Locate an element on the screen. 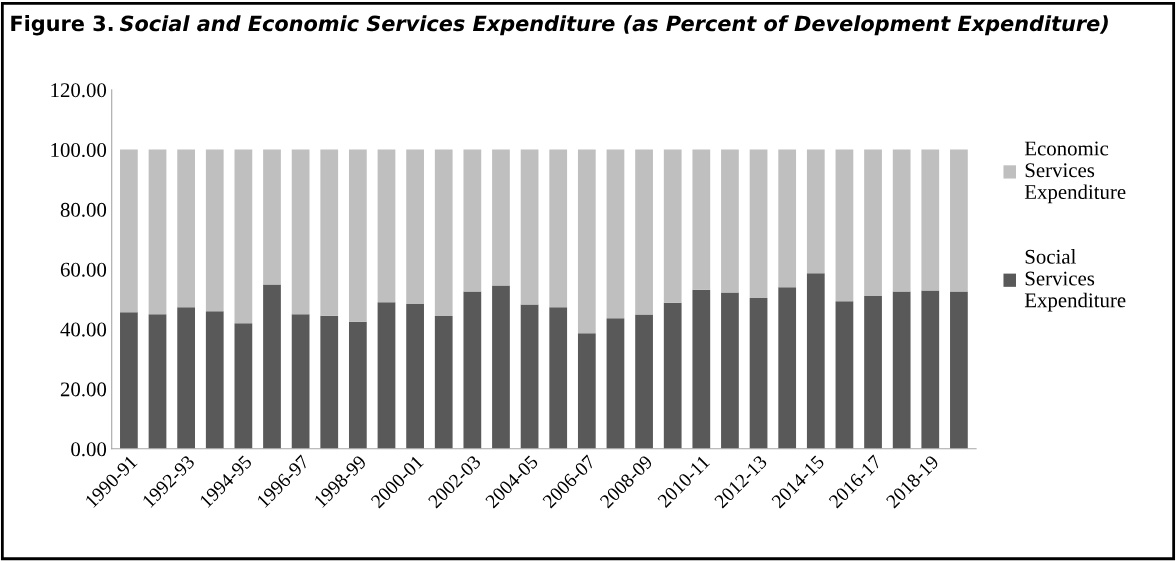 This screenshot has width=1176, height=561. y-tick-label: 60.00 is located at coordinates (83, 269).